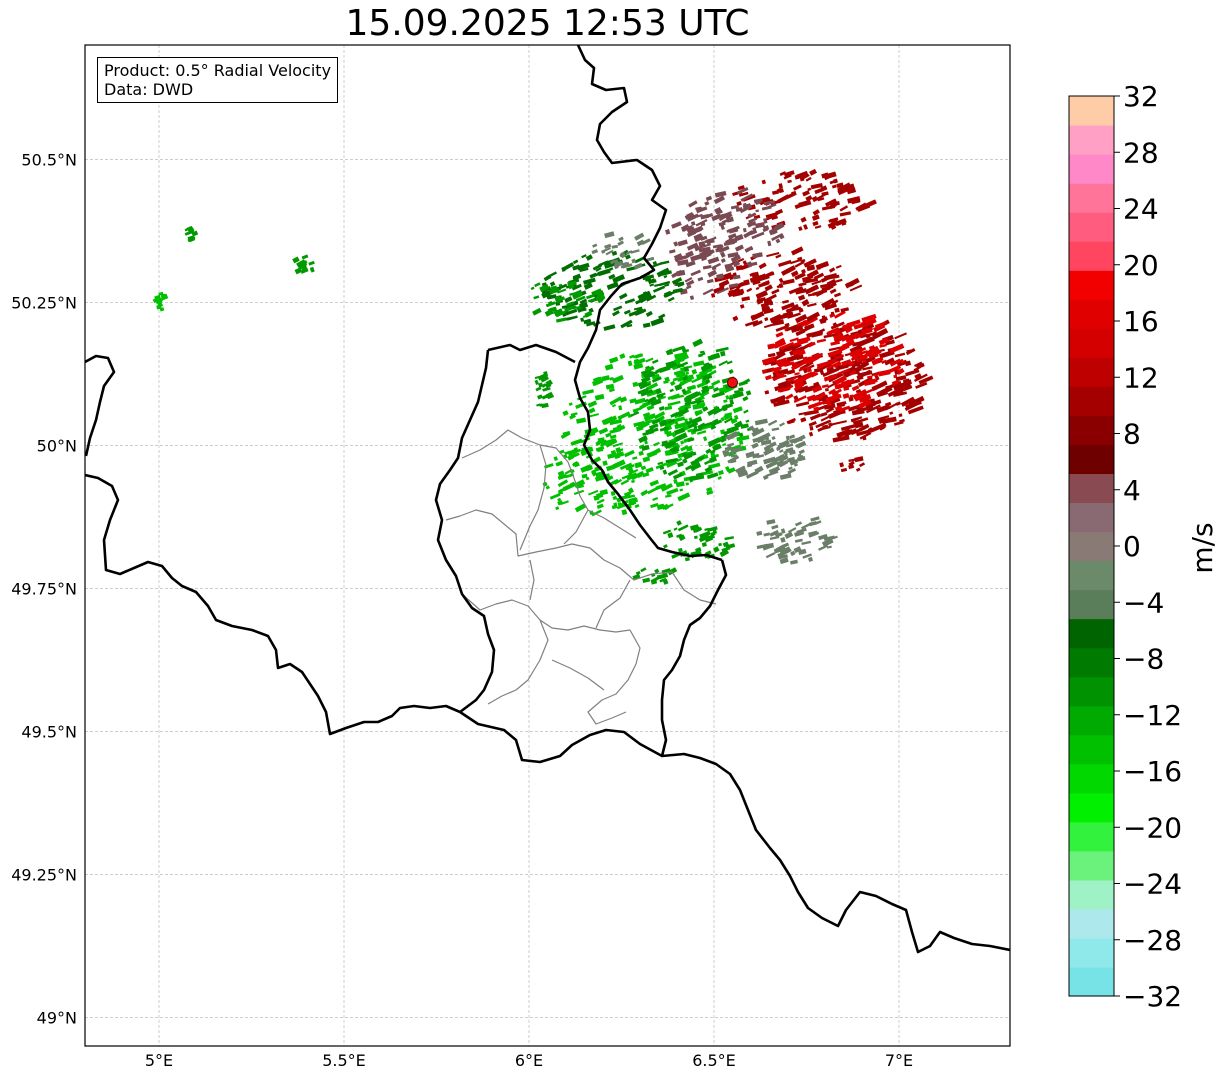  What do you see at coordinates (218, 80) in the screenshot?
I see `product-info-box: Product: 0.5° Radial Velocity Data: DWD` at bounding box center [218, 80].